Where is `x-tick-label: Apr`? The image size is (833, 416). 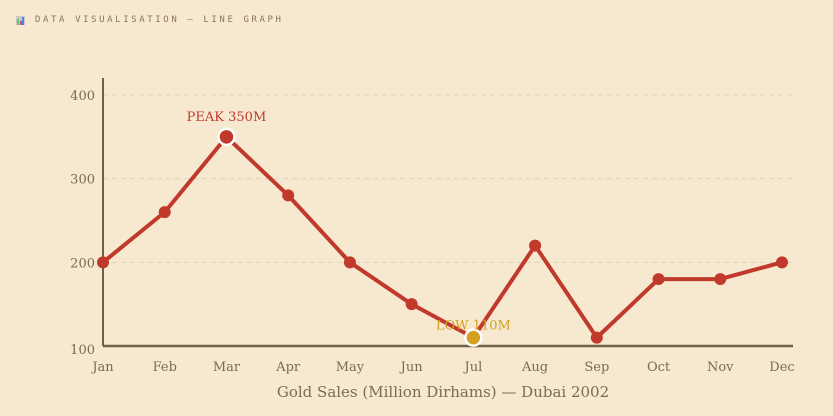 x-tick-label: Apr is located at coordinates (288, 367).